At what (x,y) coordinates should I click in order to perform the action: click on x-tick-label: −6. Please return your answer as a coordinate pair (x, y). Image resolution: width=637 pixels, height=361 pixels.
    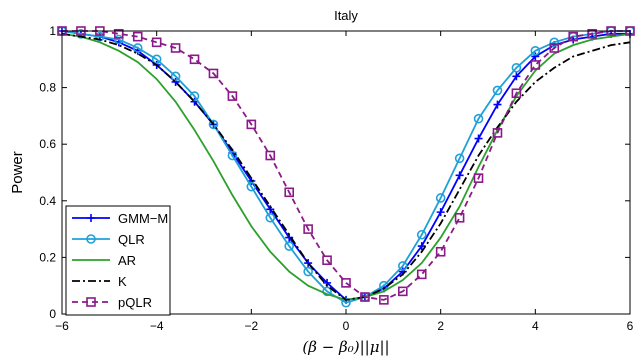
    Looking at the image, I should click on (62, 326).